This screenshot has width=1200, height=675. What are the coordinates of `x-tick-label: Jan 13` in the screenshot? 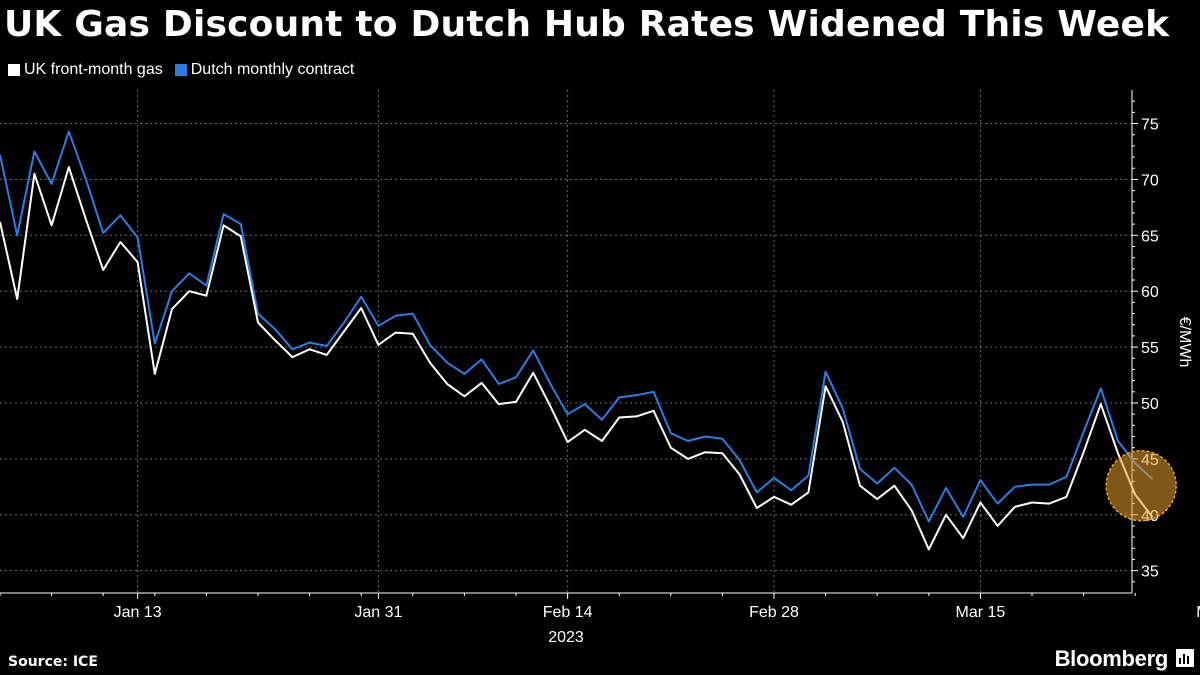 It's located at (138, 612).